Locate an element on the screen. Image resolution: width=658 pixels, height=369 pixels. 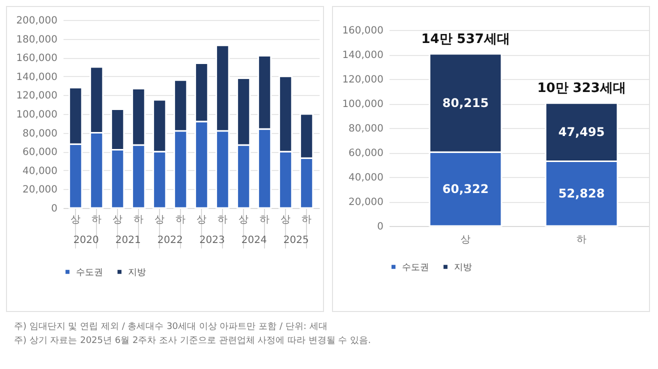
data-label: 52,828 is located at coordinates (581, 193).